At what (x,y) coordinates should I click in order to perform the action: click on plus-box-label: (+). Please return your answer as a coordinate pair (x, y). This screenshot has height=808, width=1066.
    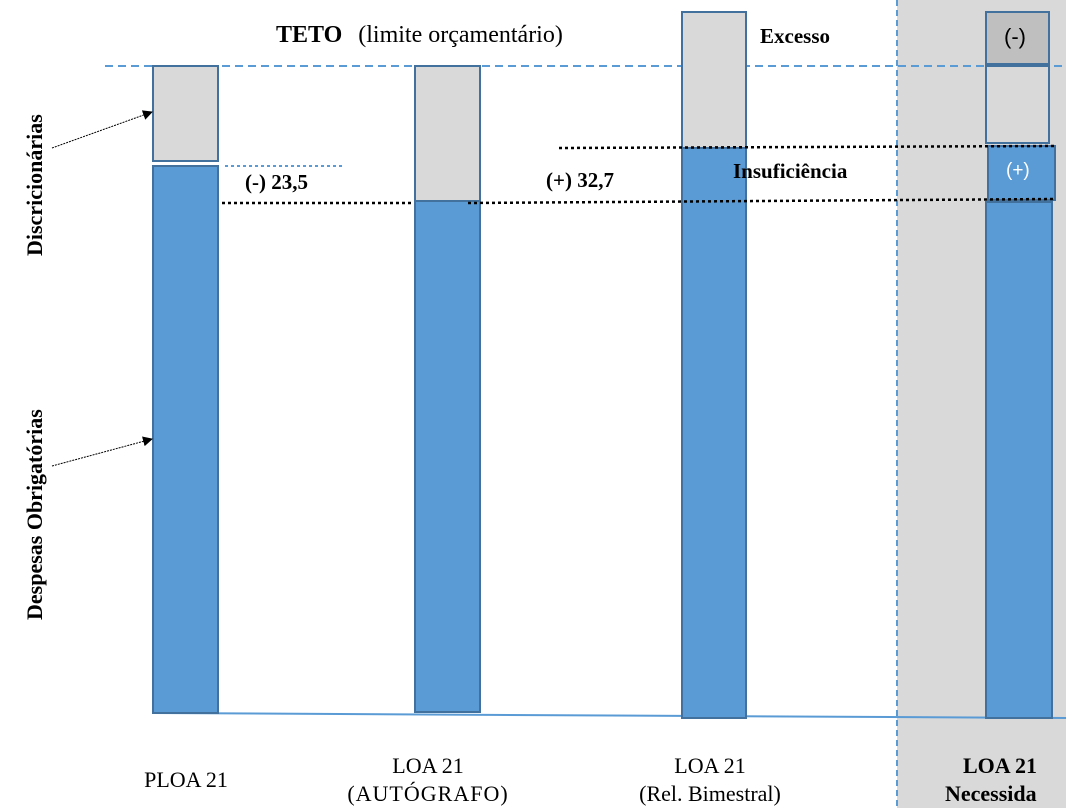
    Looking at the image, I should click on (1018, 170).